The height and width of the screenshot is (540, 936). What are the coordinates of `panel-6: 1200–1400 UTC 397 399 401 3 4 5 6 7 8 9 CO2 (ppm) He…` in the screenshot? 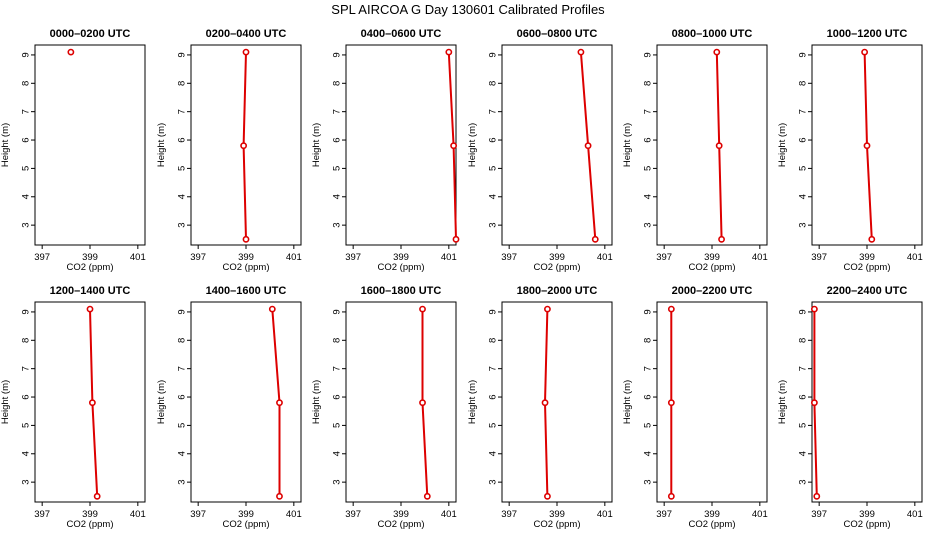 It's located at (73, 407).